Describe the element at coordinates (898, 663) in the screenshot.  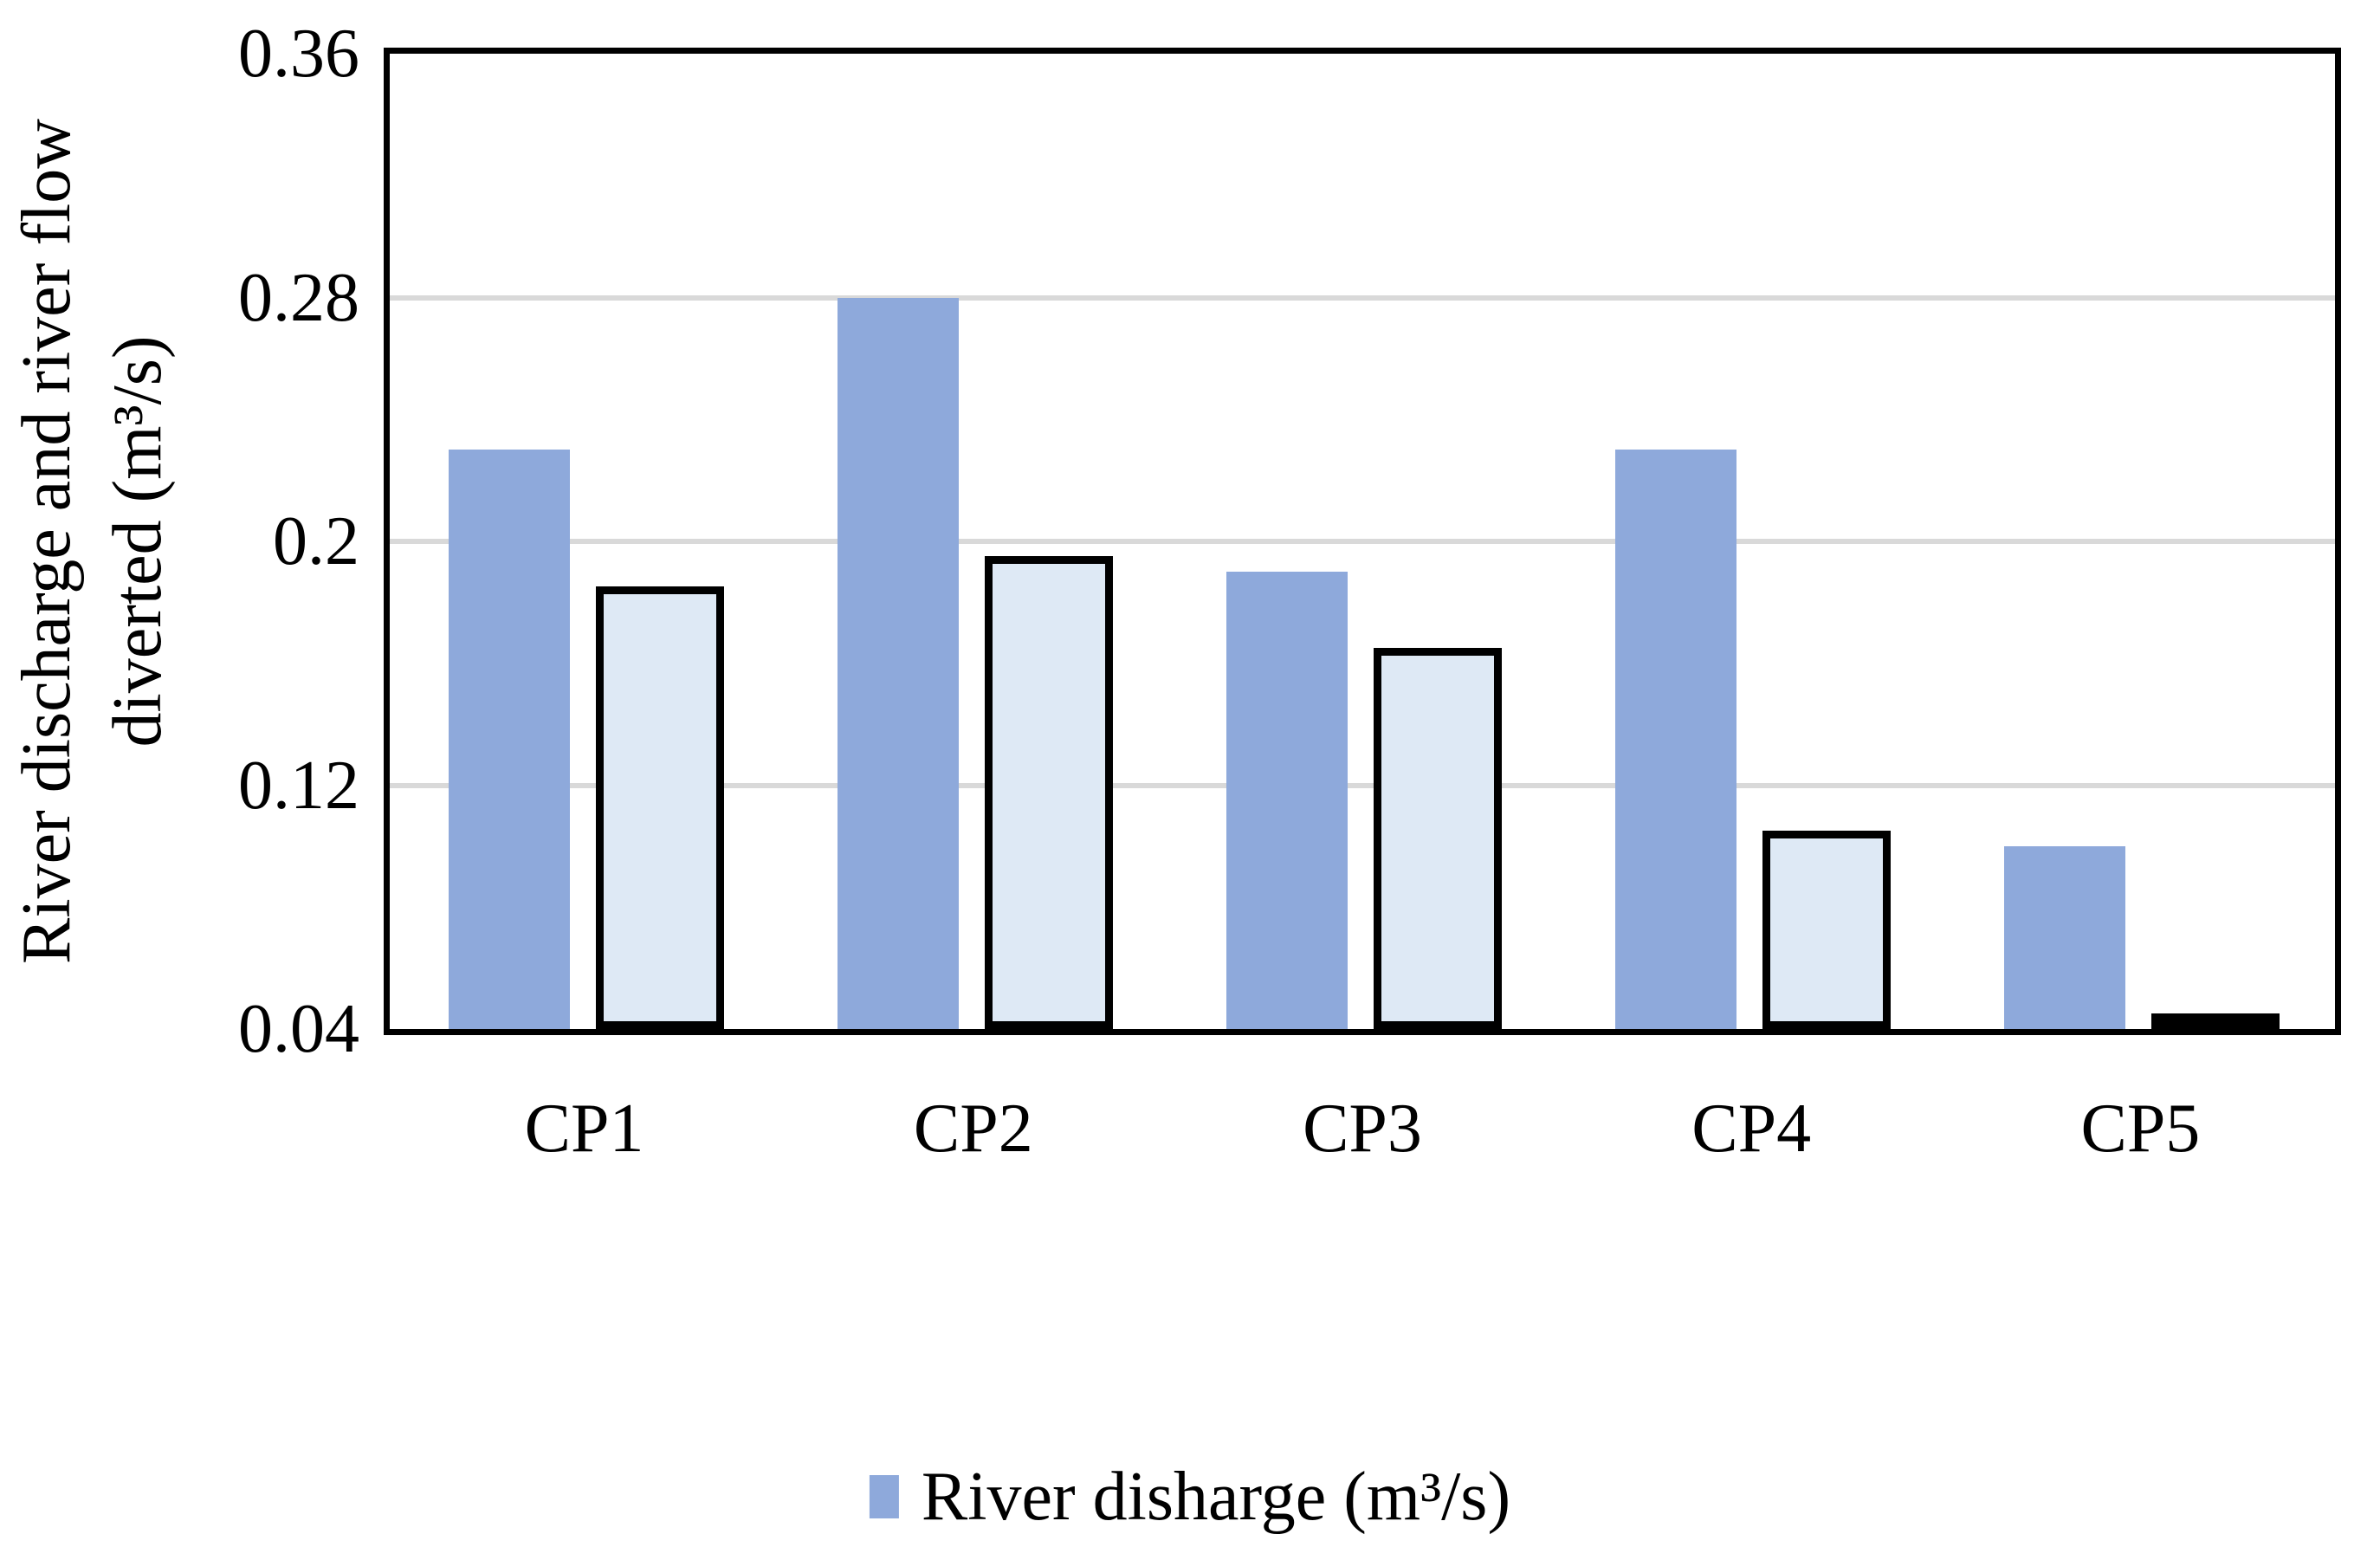
I see `bar-river-discharge-cp2` at that location.